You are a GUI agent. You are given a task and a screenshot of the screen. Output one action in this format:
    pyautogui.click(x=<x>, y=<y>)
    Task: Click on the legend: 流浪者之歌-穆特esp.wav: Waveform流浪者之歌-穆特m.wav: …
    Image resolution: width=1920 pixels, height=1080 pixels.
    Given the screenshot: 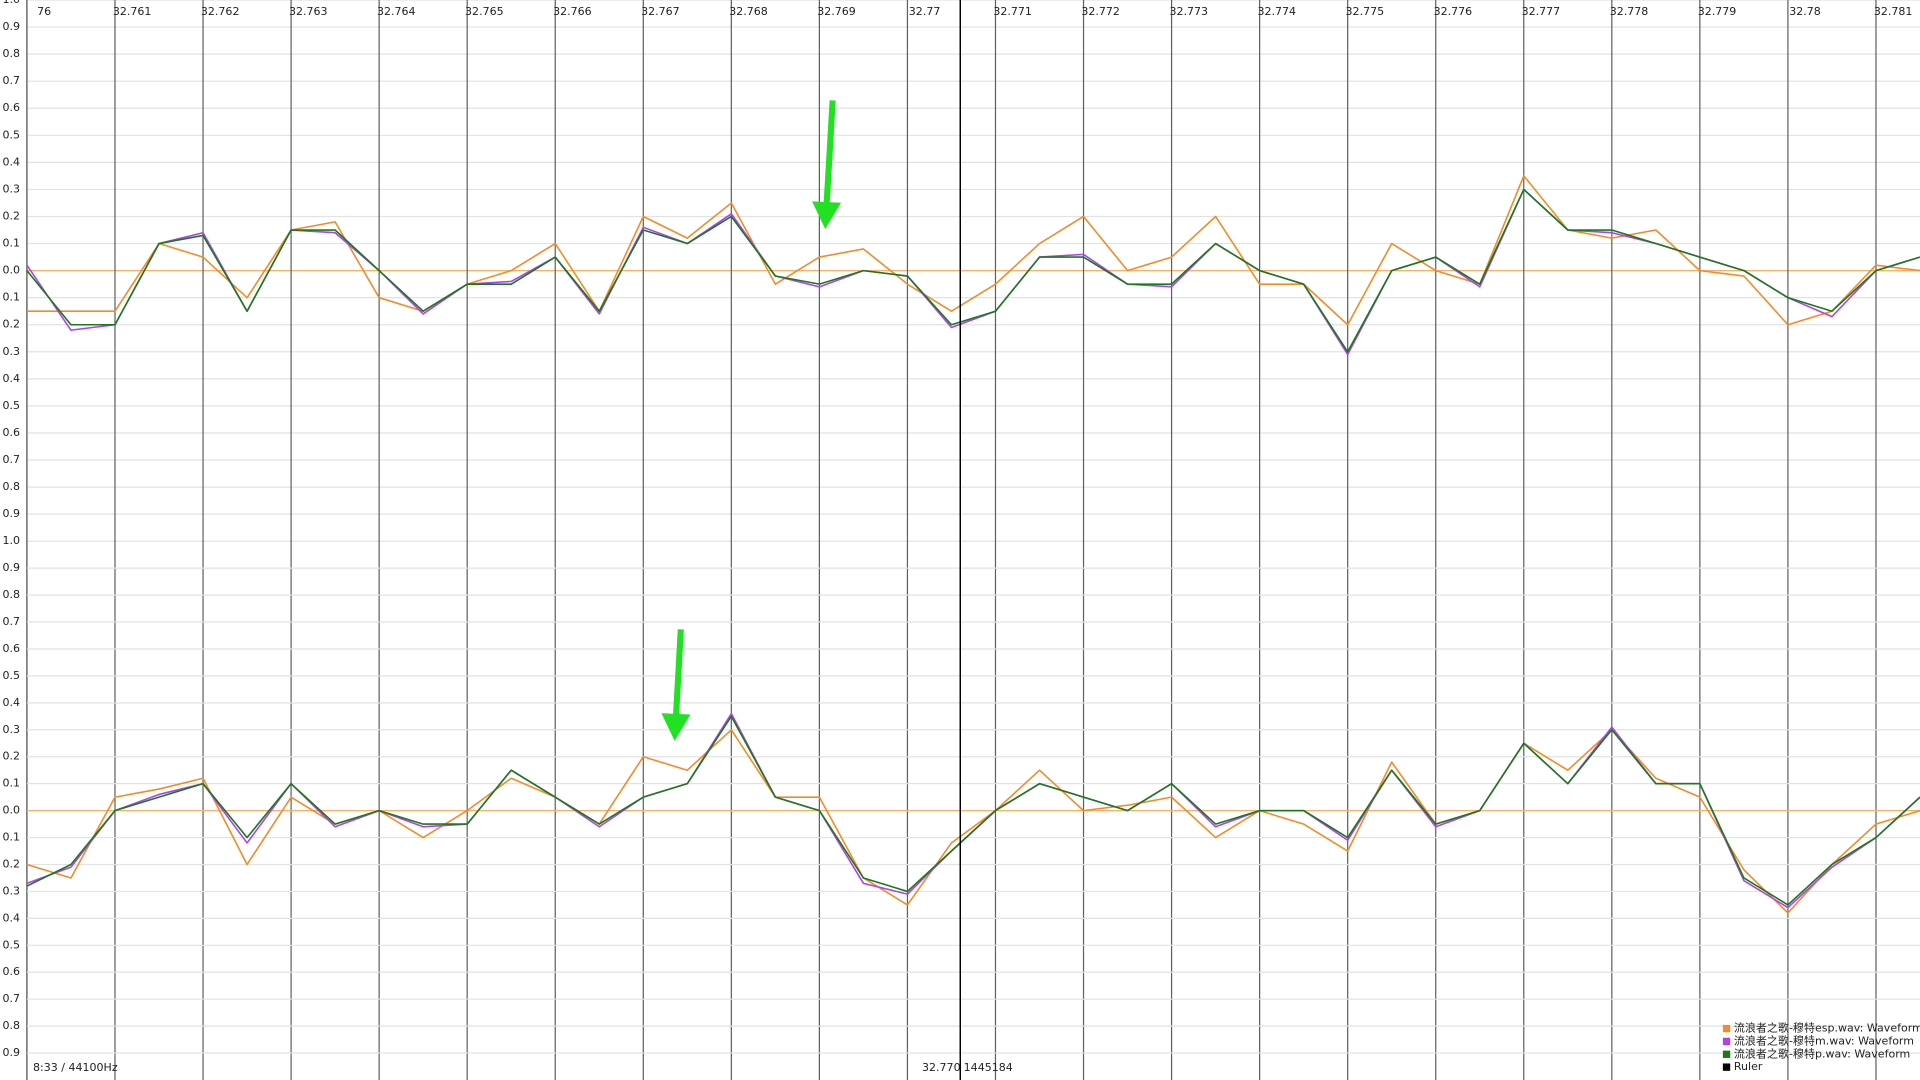 What is the action you would take?
    pyautogui.click(x=1821, y=1047)
    